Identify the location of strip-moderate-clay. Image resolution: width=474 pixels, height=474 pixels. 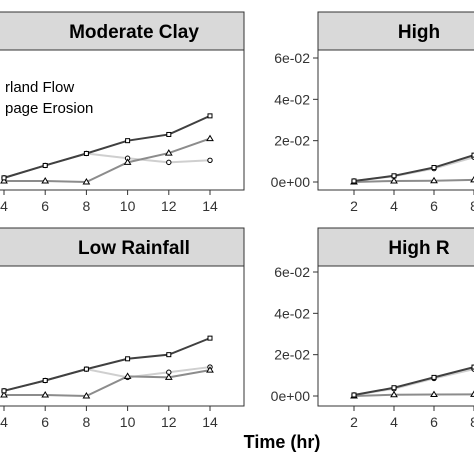
(122, 31).